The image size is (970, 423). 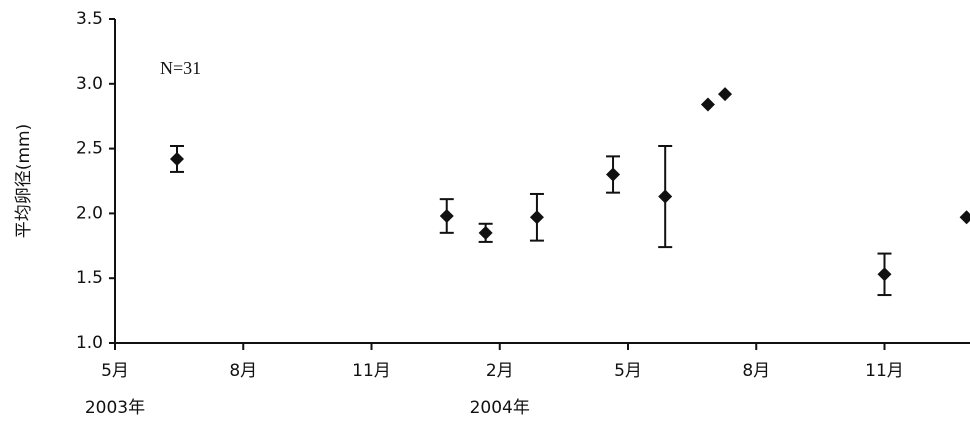 I want to click on y-tick-label: 1.0, so click(x=89, y=343).